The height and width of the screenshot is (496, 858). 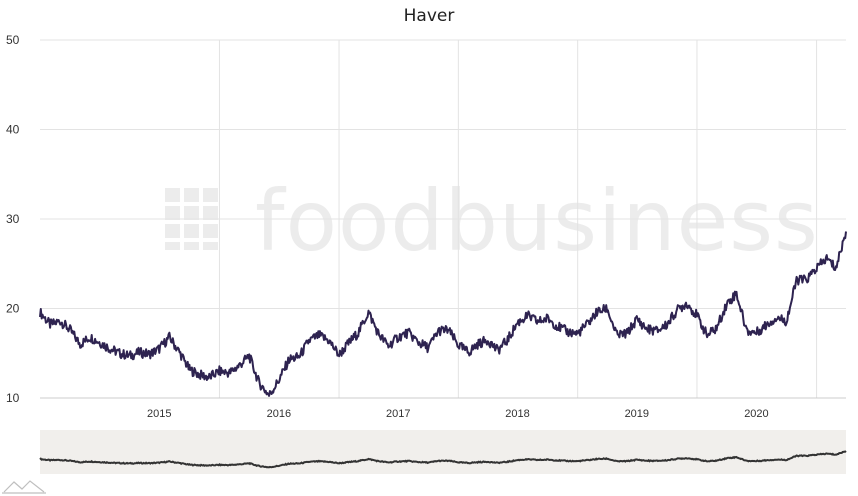 I want to click on navigator-series-line, so click(x=443, y=459).